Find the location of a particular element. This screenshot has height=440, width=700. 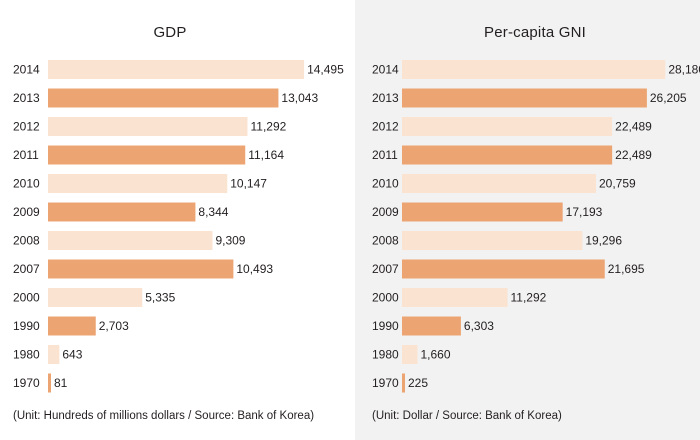

gni-chart-title: Per-capita GNI is located at coordinates (535, 32).